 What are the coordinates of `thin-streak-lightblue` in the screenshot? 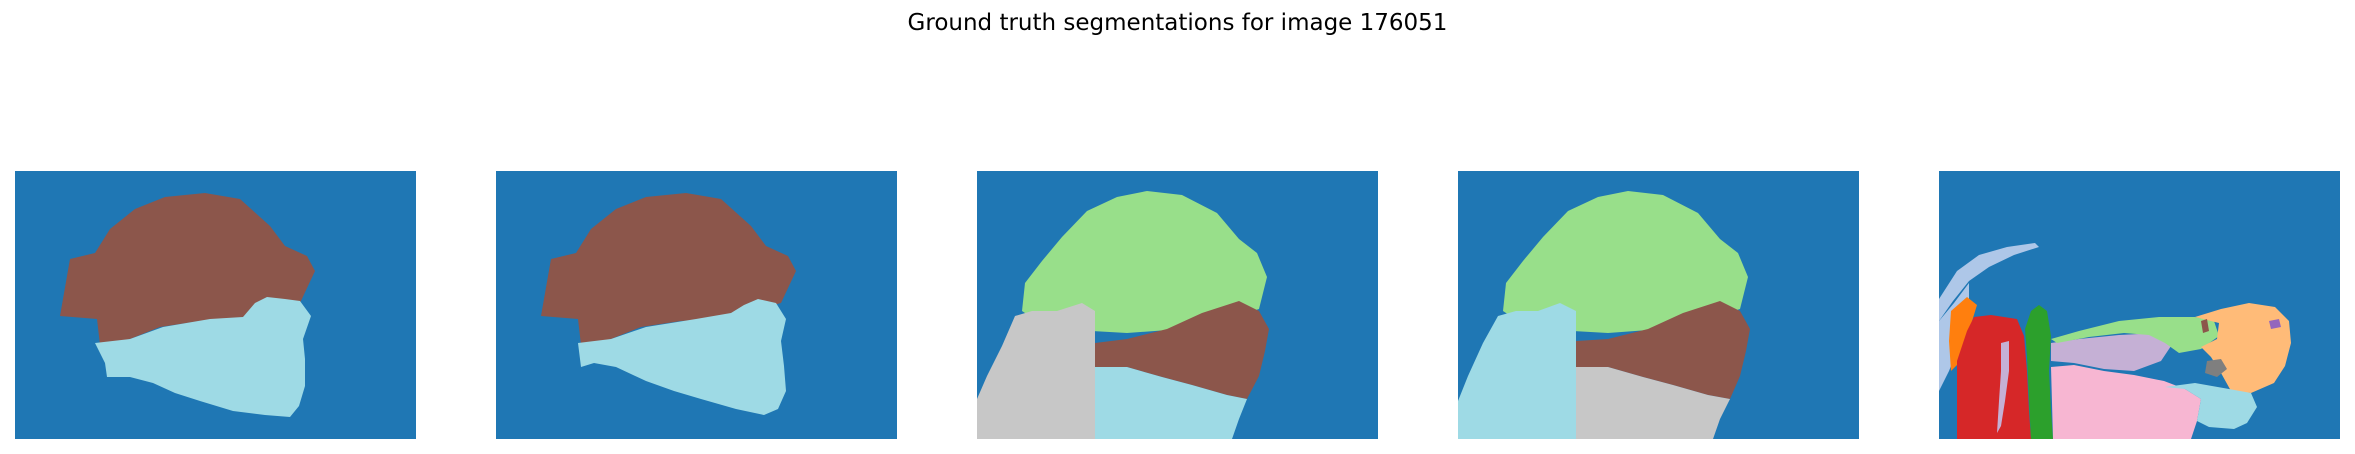 It's located at (1989, 282).